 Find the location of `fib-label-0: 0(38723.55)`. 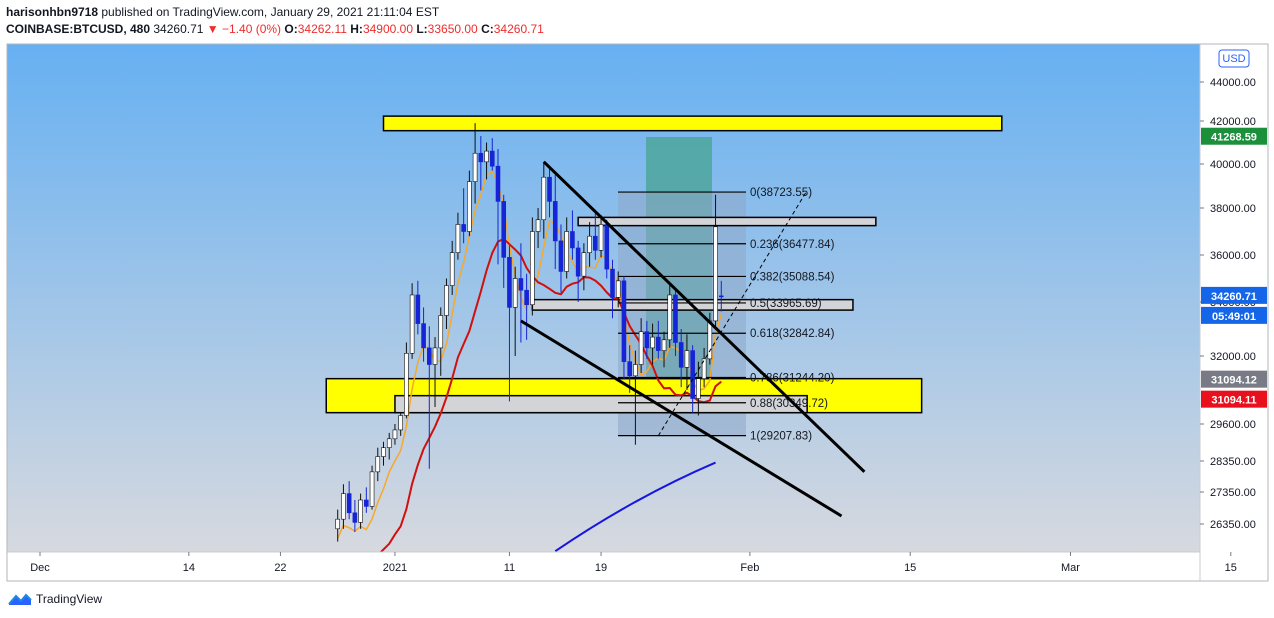

fib-label-0: 0(38723.55) is located at coordinates (781, 193).